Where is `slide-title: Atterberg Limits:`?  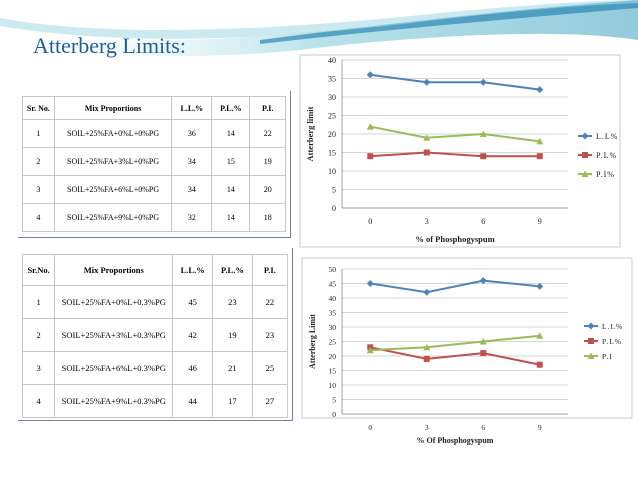 slide-title: Atterberg Limits: is located at coordinates (109, 45).